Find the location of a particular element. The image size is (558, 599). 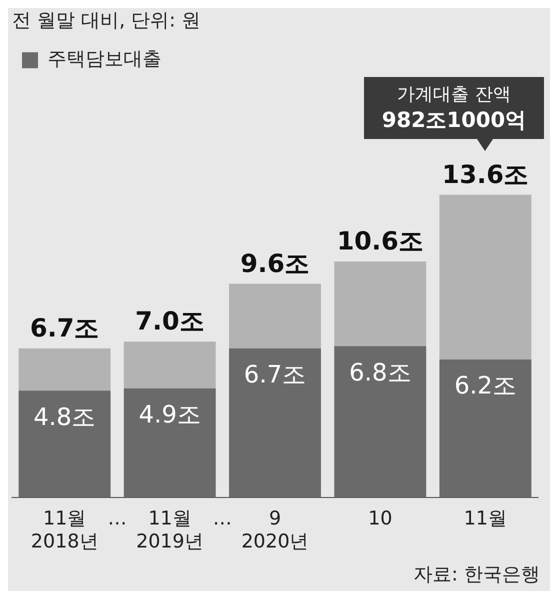

data-label: 4.8조 is located at coordinates (65, 416).